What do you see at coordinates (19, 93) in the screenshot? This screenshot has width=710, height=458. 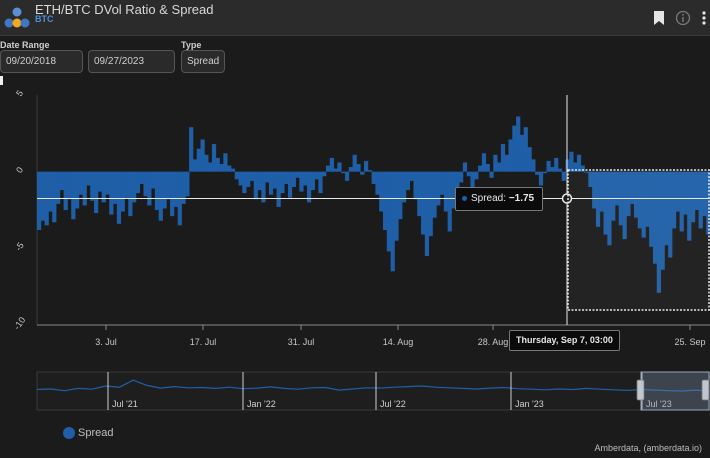 I see `y-tick-label: 5` at bounding box center [19, 93].